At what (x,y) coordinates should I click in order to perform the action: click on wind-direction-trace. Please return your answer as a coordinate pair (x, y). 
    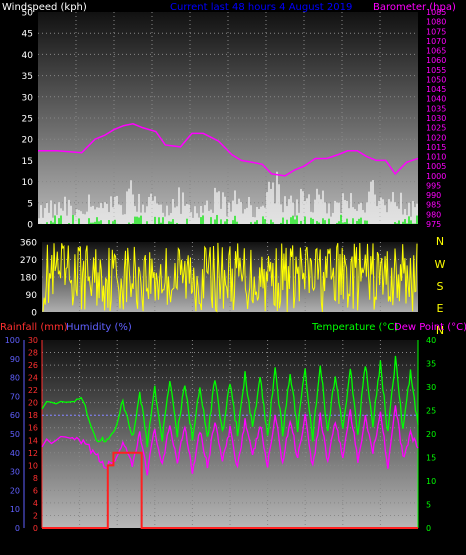
    Looking at the image, I should click on (230, 277).